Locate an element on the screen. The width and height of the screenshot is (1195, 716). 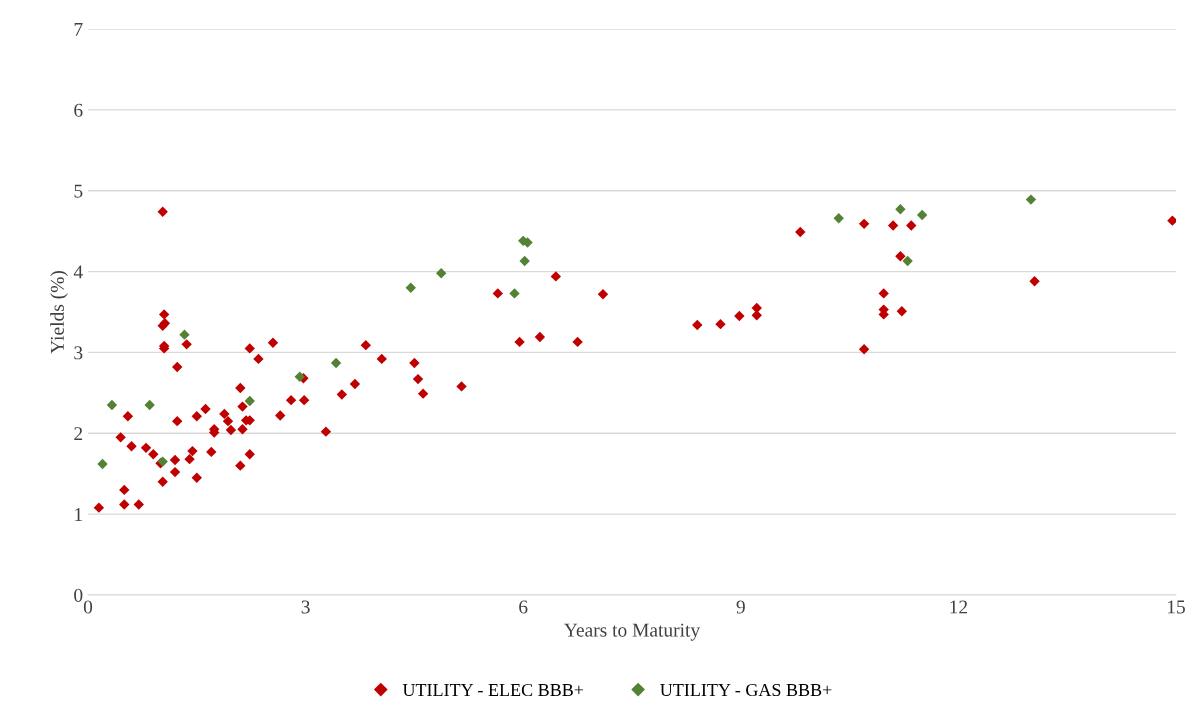
x-tick-label: 15 is located at coordinates (1176, 607).